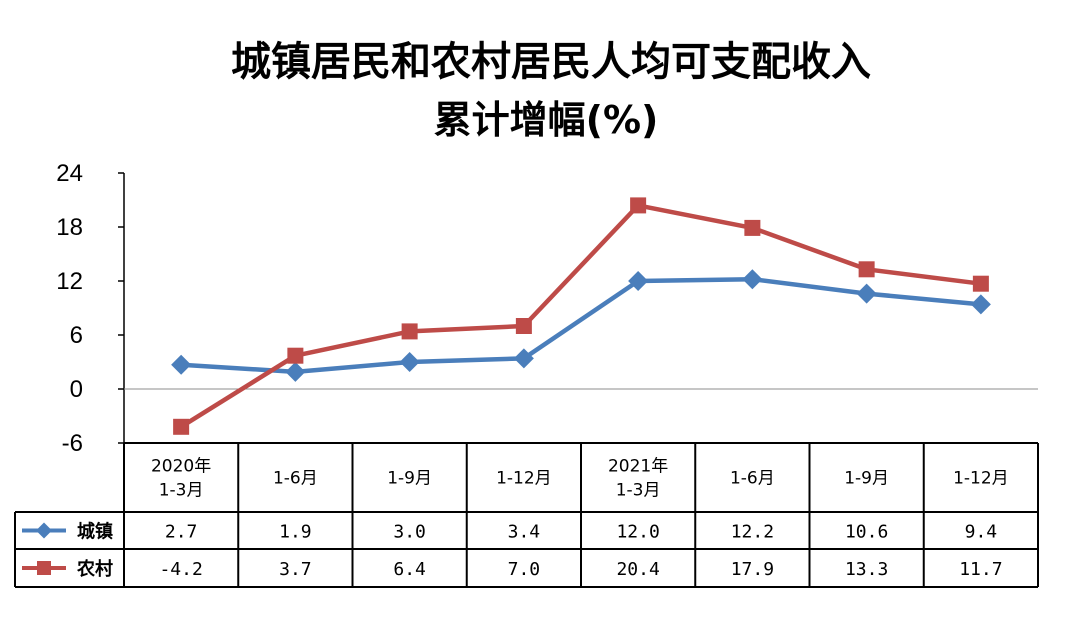 The width and height of the screenshot is (1077, 635). What do you see at coordinates (69, 173) in the screenshot?
I see `y-tick-label: 24` at bounding box center [69, 173].